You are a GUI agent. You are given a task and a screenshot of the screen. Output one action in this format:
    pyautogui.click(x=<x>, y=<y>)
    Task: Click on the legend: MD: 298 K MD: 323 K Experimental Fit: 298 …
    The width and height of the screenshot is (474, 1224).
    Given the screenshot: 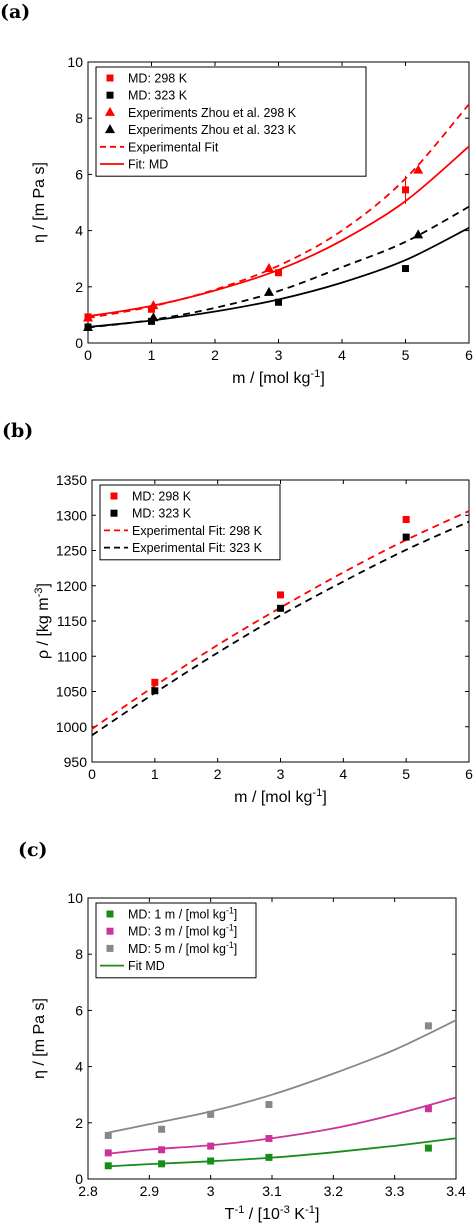 What is the action you would take?
    pyautogui.click(x=190, y=522)
    